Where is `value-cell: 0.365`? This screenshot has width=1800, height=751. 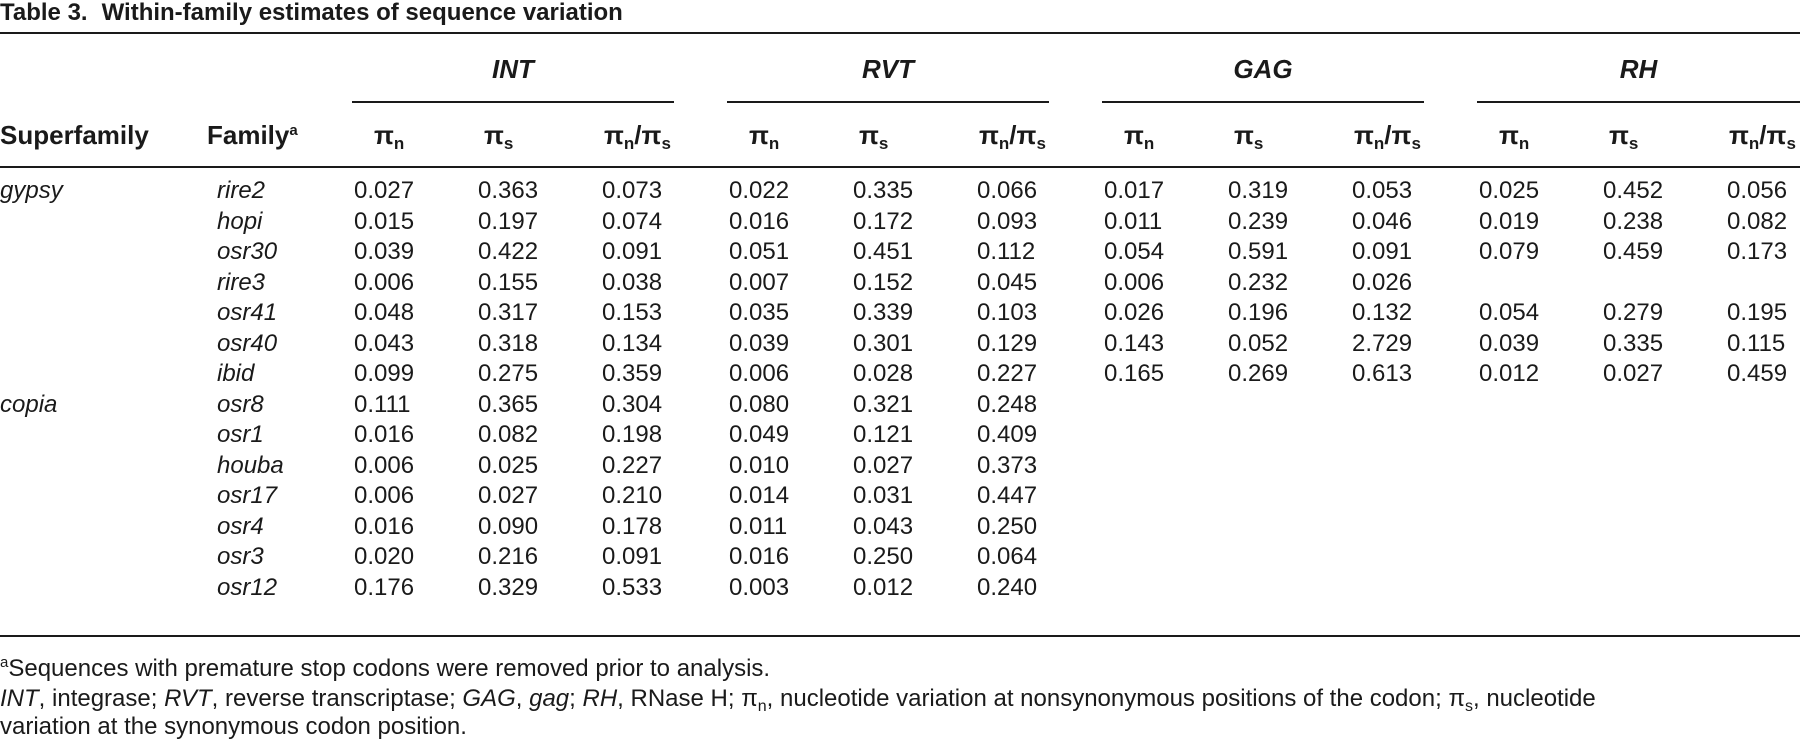
value-cell: 0.365 is located at coordinates (508, 404).